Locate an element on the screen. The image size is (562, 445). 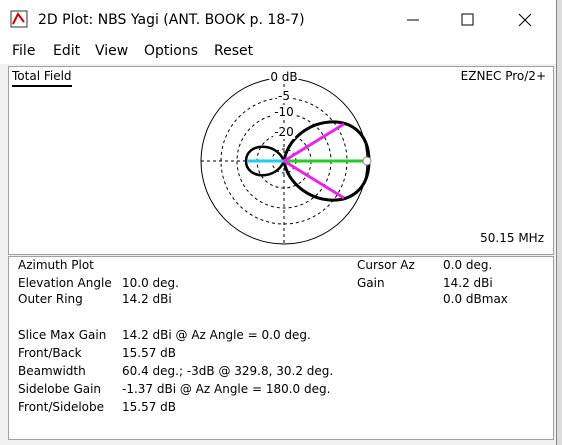
info-value: -1.37 dBi @ Az Angle = 180.0 deg. is located at coordinates (226, 389).